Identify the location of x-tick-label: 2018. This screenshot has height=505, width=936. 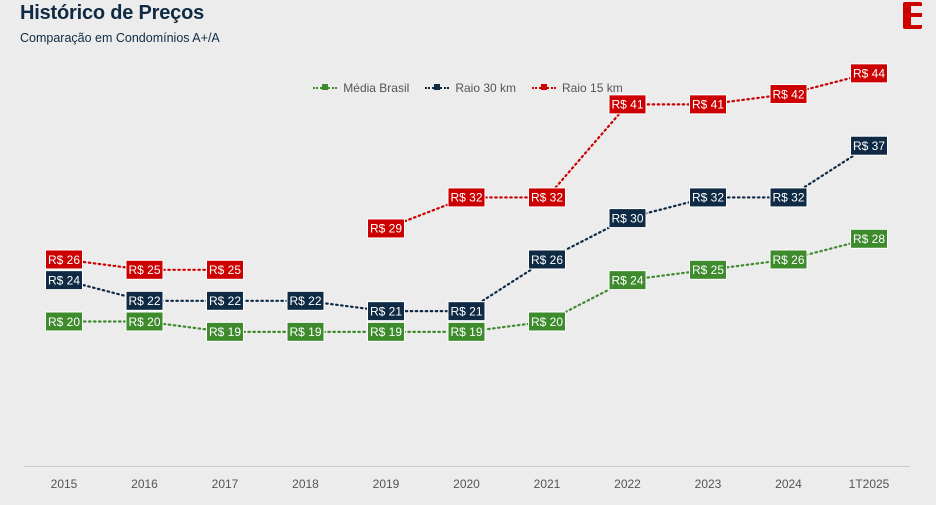
(305, 484).